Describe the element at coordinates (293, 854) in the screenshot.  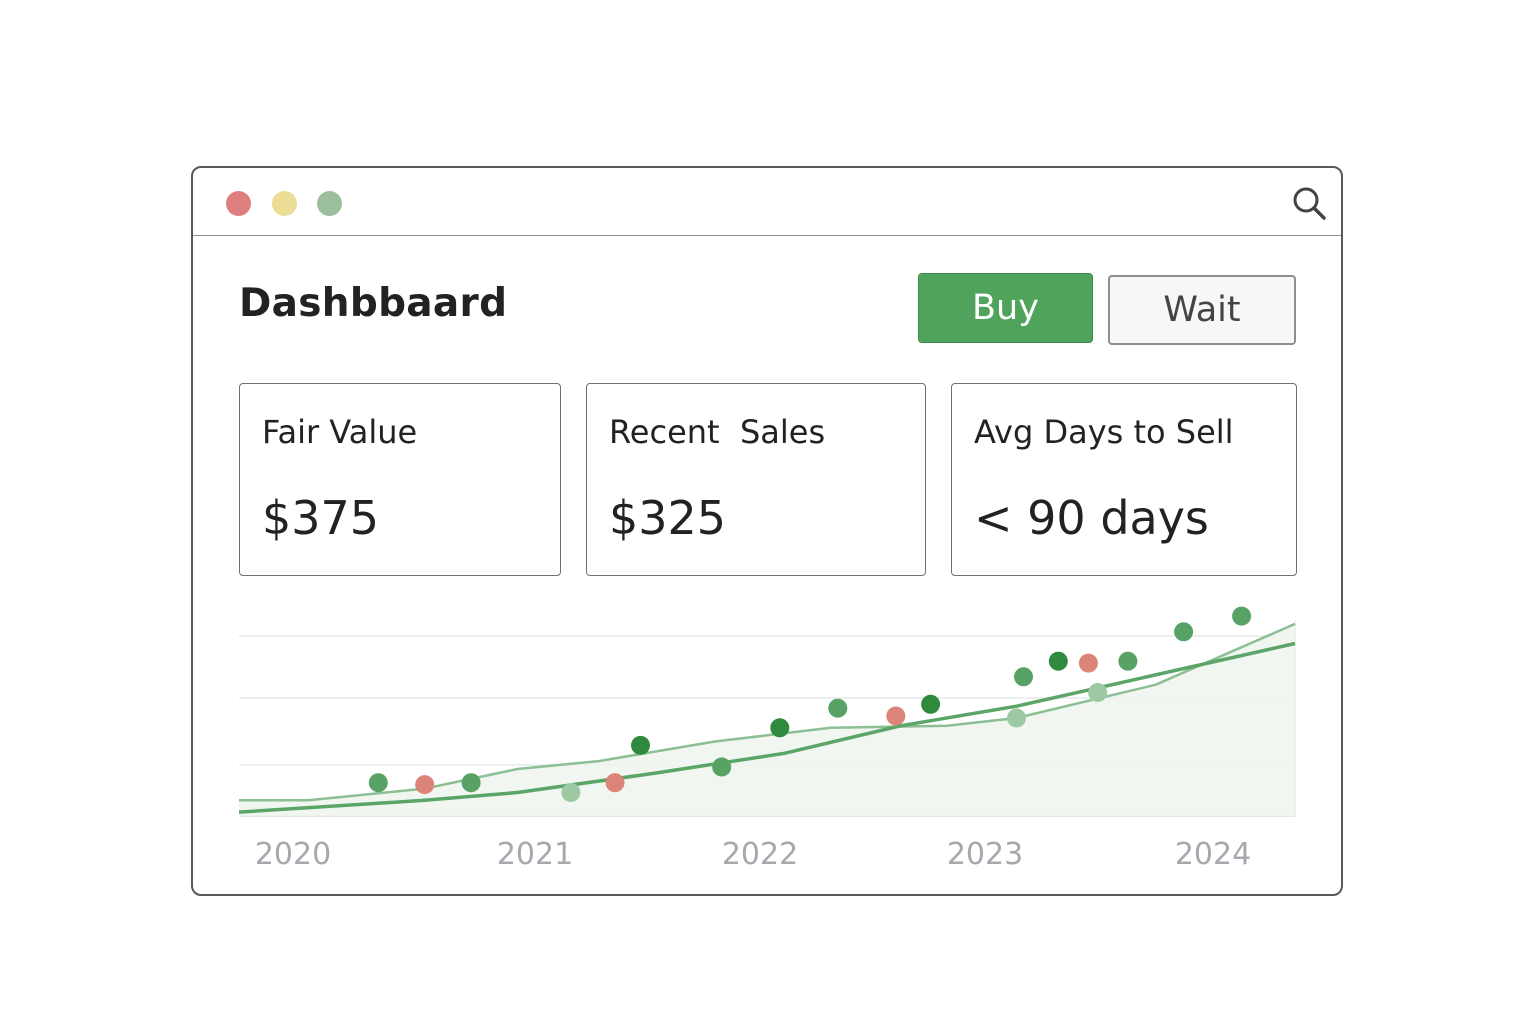
I see `x-tick-label-2020: 2020` at that location.